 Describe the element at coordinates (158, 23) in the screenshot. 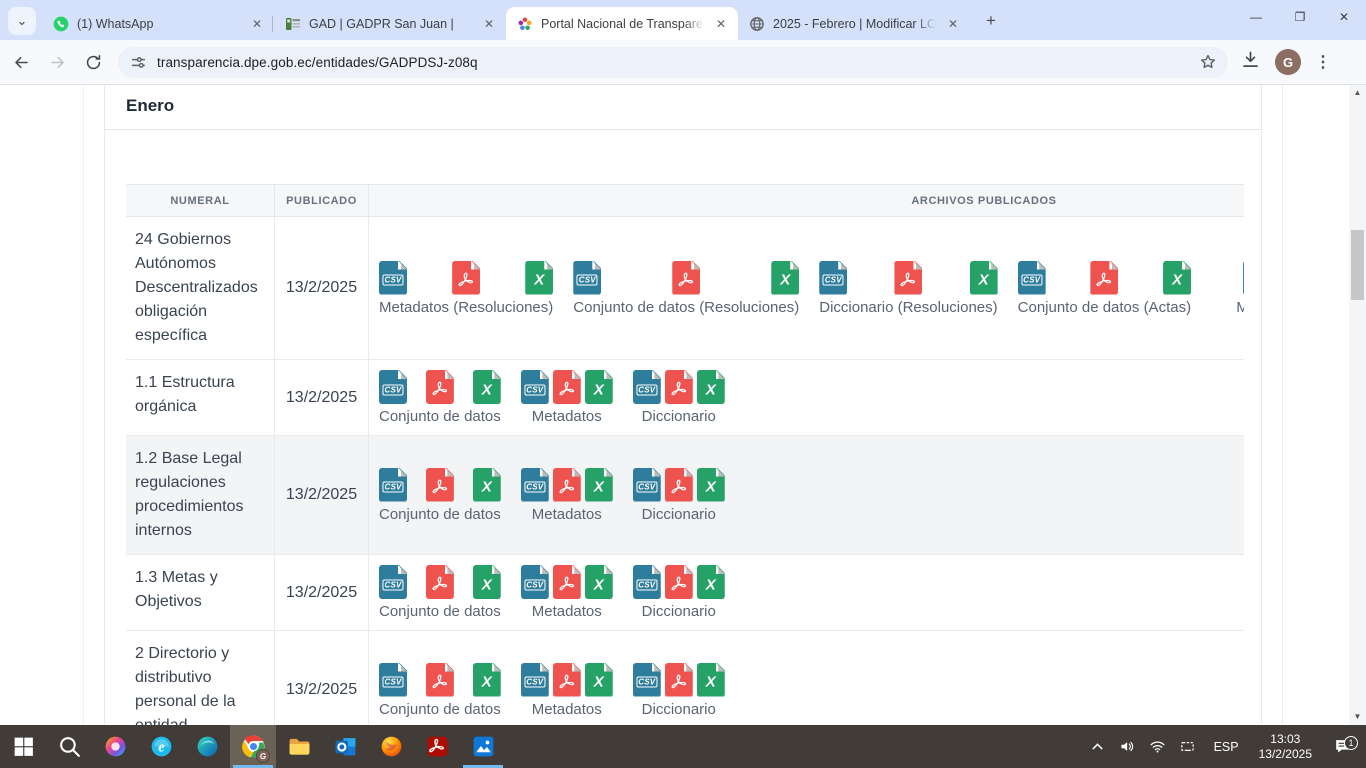

I see `browser-tab-1: (1) WhatsApp ✕` at that location.